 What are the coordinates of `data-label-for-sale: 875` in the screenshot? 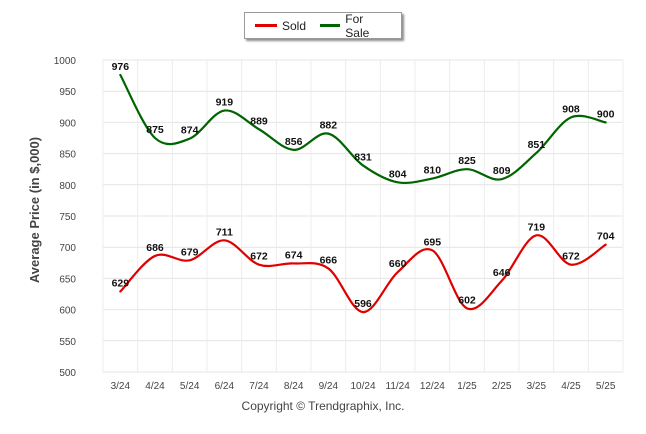 It's located at (155, 130).